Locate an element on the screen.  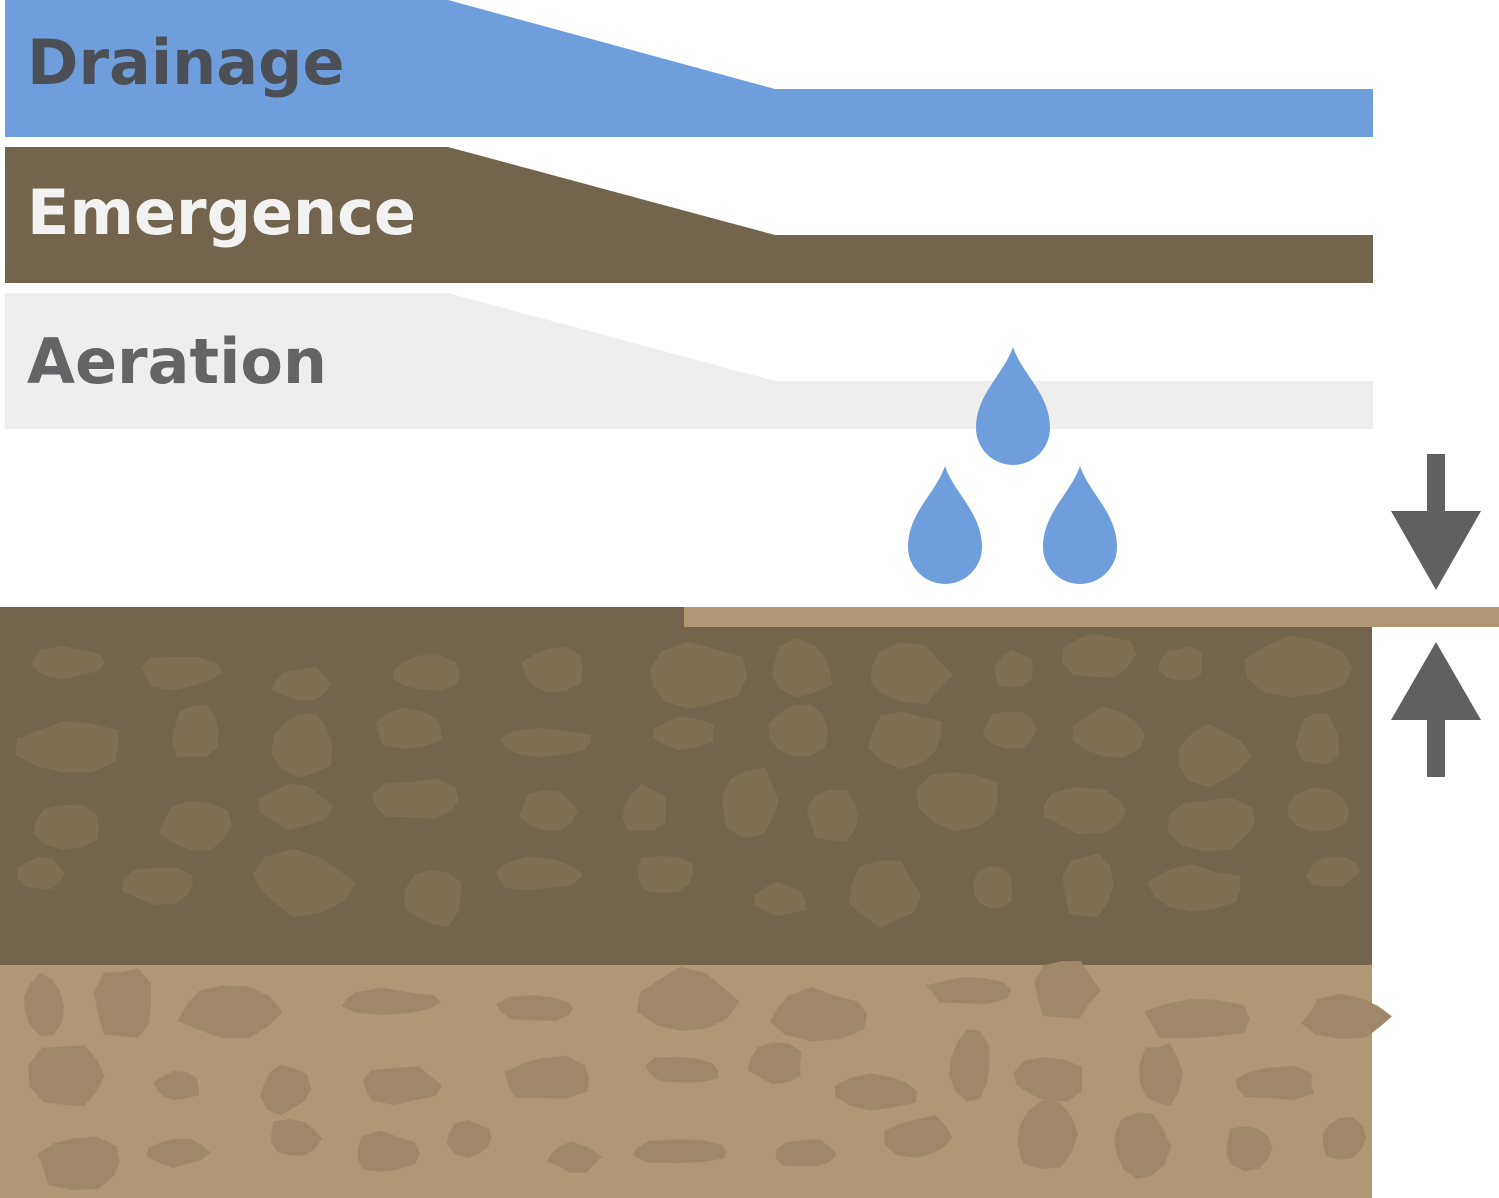
band-drainage-shape is located at coordinates (689, 68).